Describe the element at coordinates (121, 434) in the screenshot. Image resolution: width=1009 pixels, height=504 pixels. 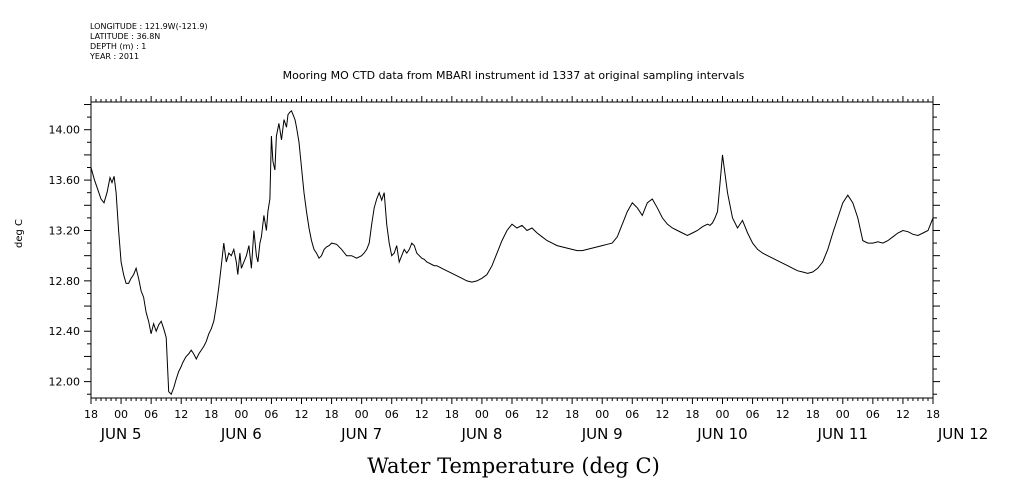
I see `x-day-label: JUN 5` at that location.